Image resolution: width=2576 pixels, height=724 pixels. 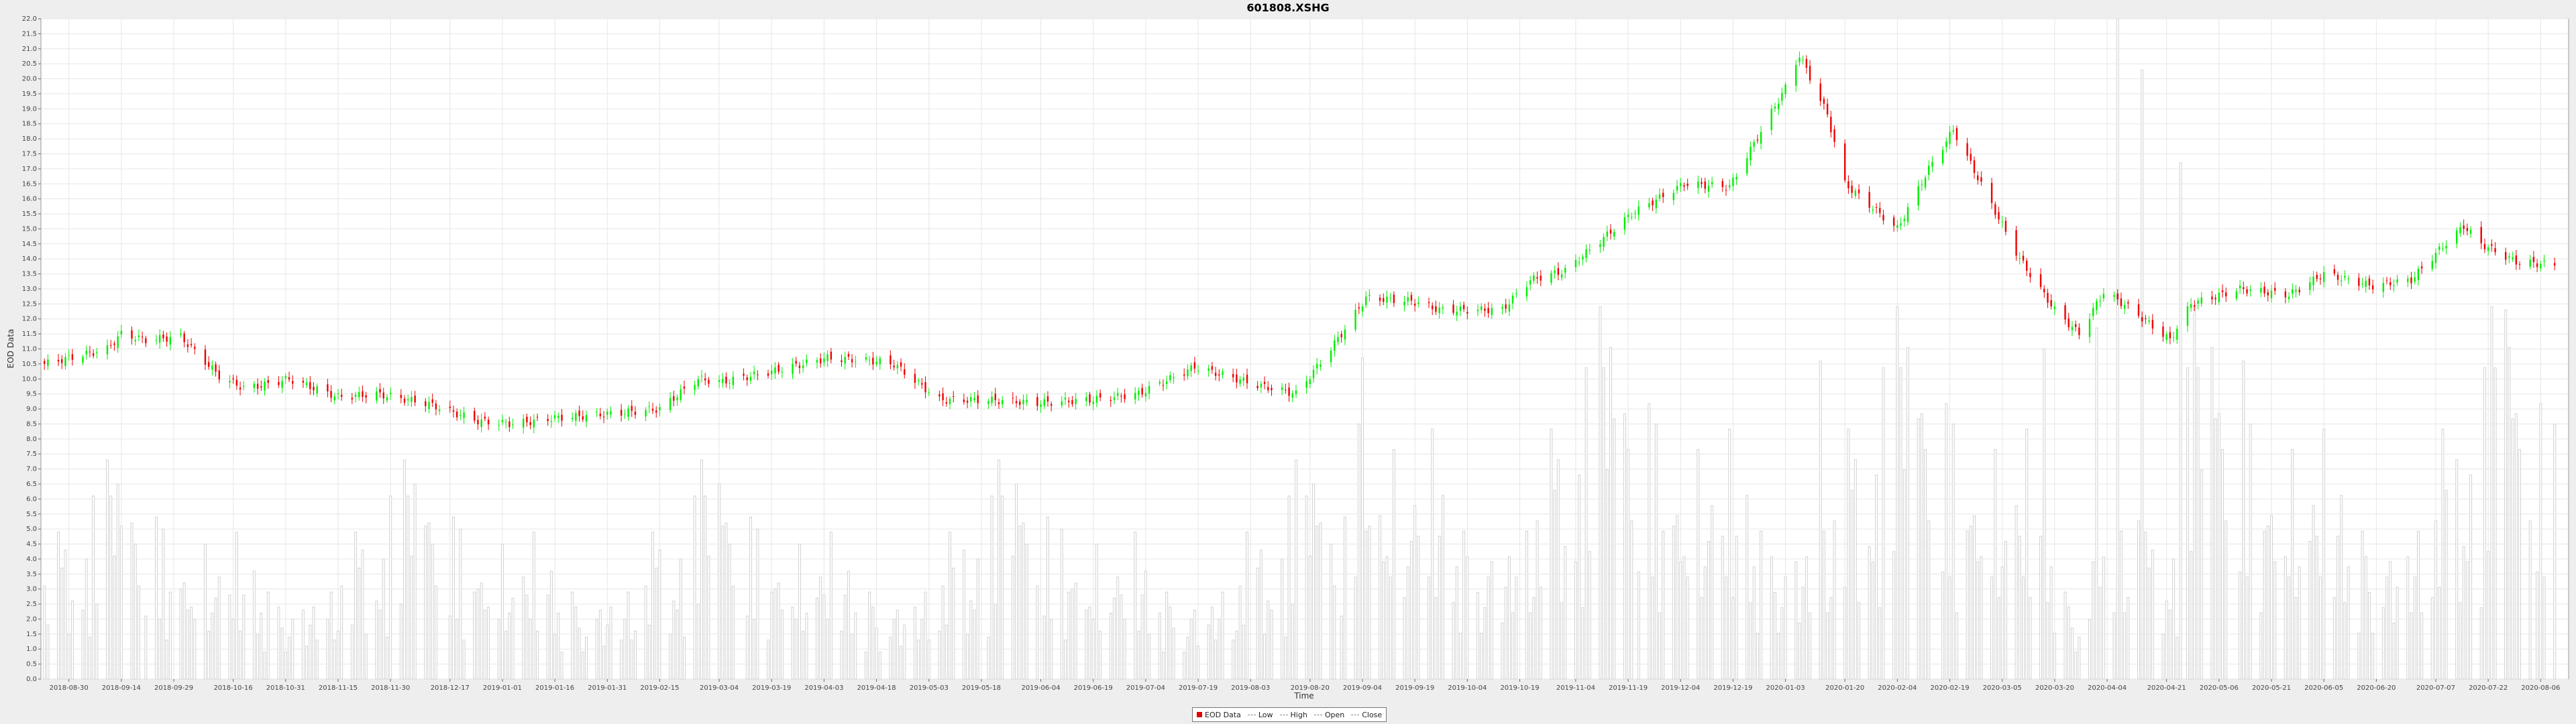 What do you see at coordinates (31, 634) in the screenshot?
I see `y-tick-label: 1.5` at bounding box center [31, 634].